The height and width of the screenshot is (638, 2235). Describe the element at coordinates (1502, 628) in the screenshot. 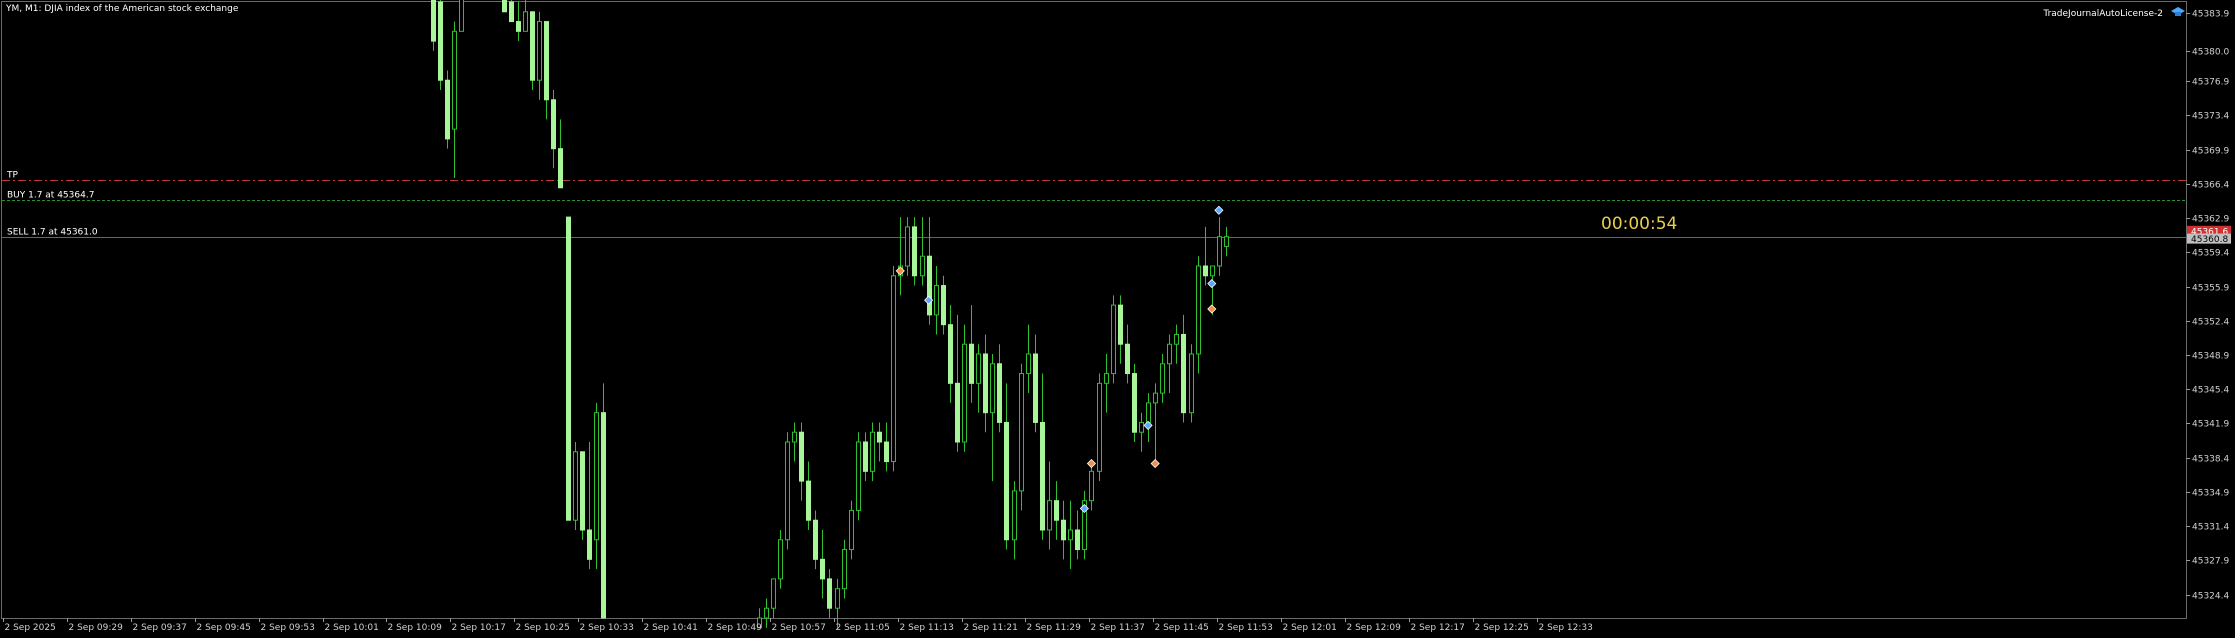

I see `x-tick-label: 2 Sep 12:25` at that location.